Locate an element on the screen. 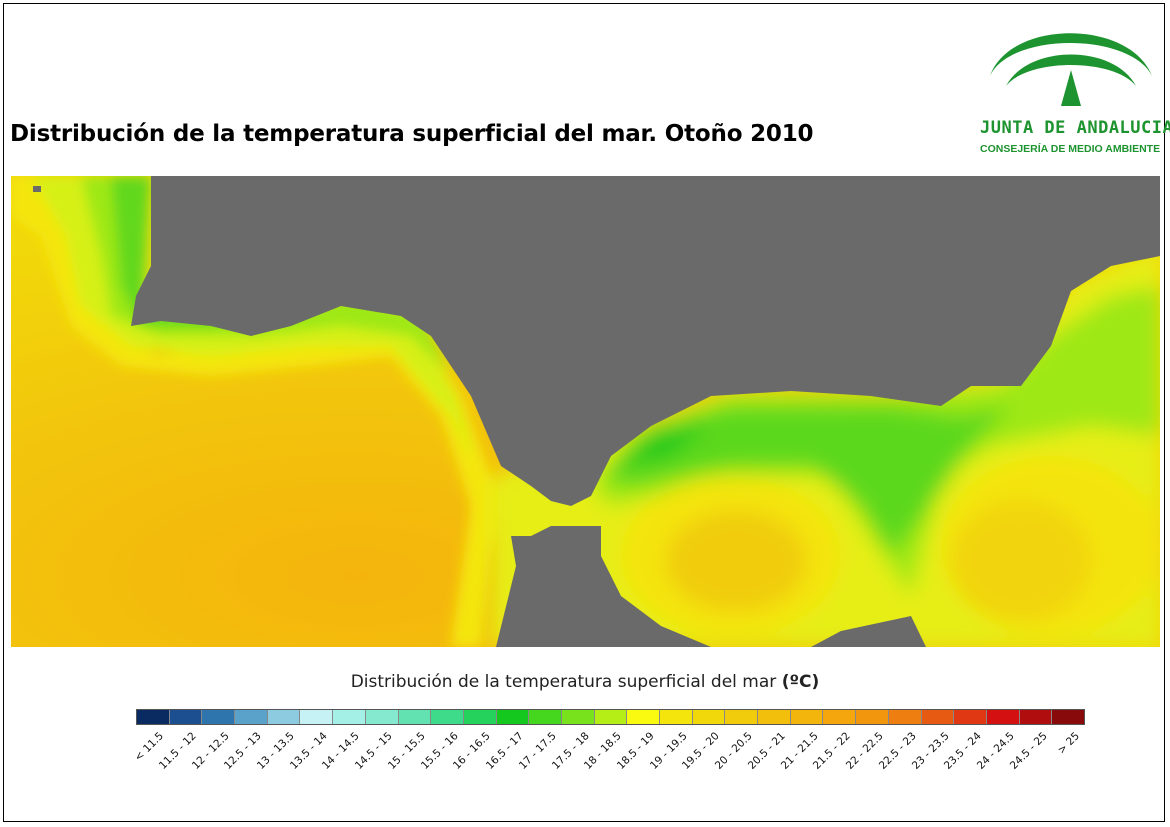  legend-tick: 19 - 19.5 is located at coordinates (669, 751).